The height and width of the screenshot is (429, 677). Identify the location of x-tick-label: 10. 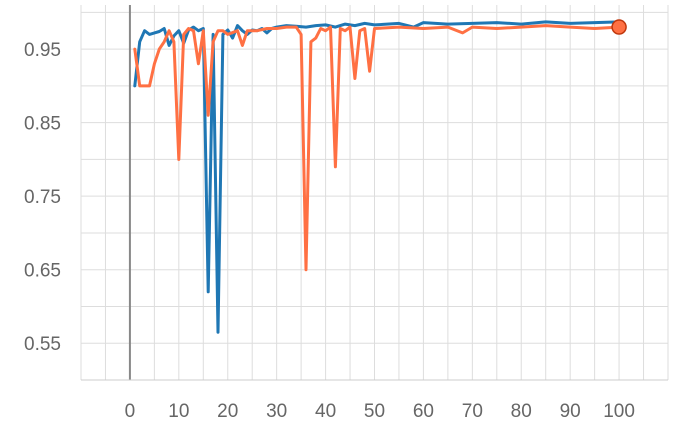
(178, 411).